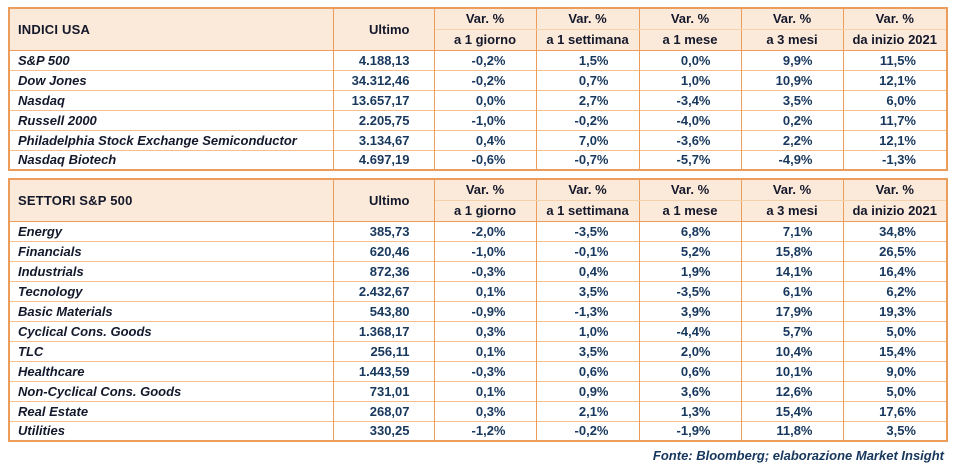  Describe the element at coordinates (485, 270) in the screenshot. I see `var-value: -0,3%` at that location.